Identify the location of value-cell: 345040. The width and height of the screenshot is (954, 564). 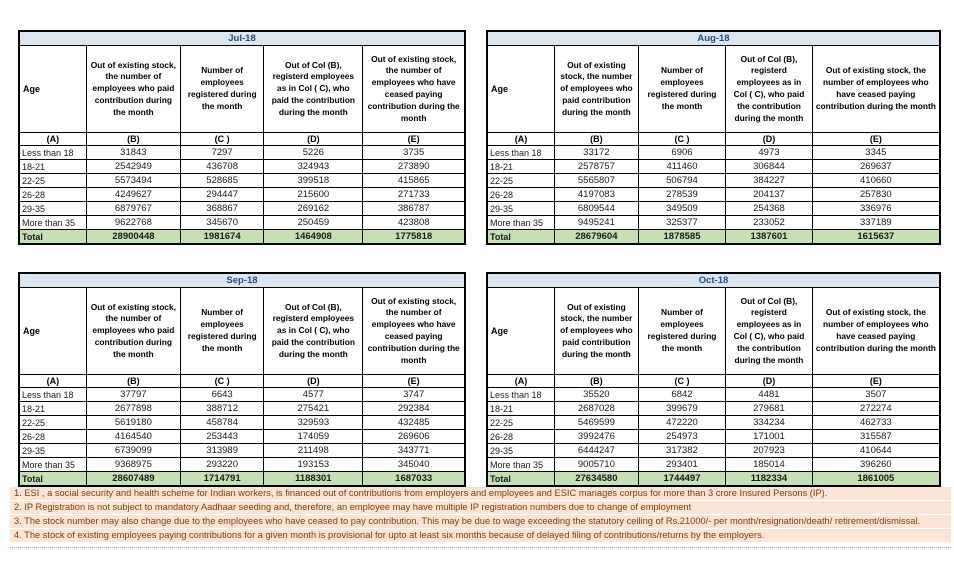
(414, 464).